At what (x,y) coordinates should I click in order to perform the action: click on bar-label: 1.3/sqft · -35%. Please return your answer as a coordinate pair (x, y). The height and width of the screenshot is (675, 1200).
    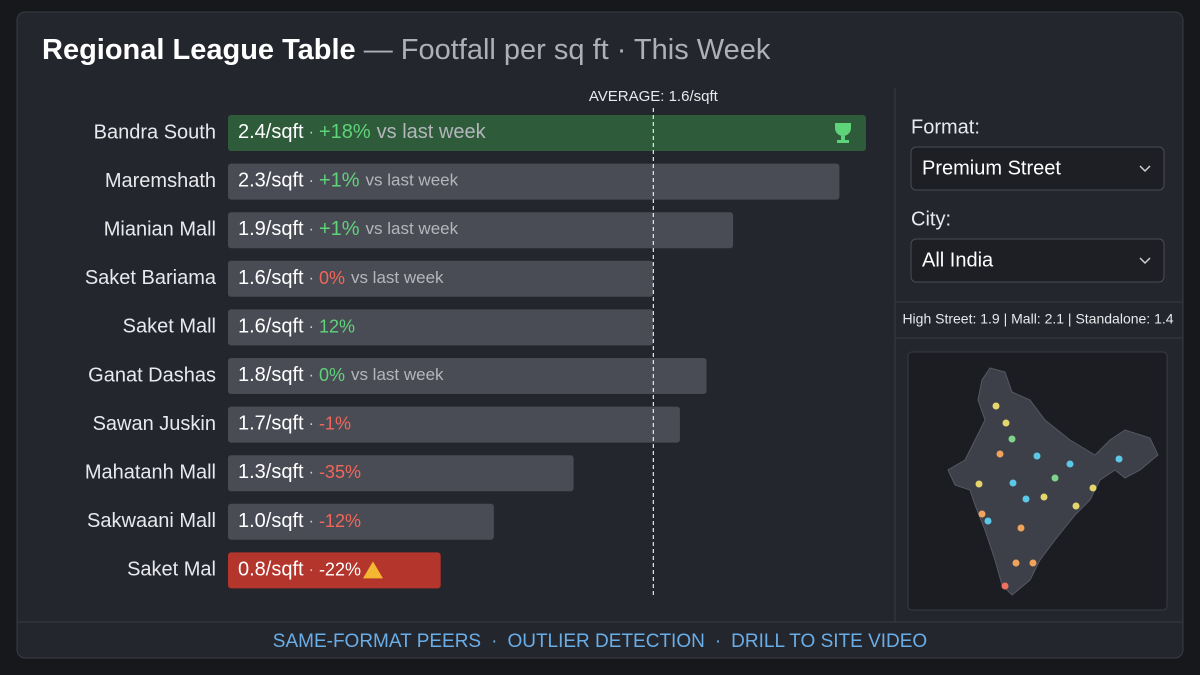
    Looking at the image, I should click on (299, 472).